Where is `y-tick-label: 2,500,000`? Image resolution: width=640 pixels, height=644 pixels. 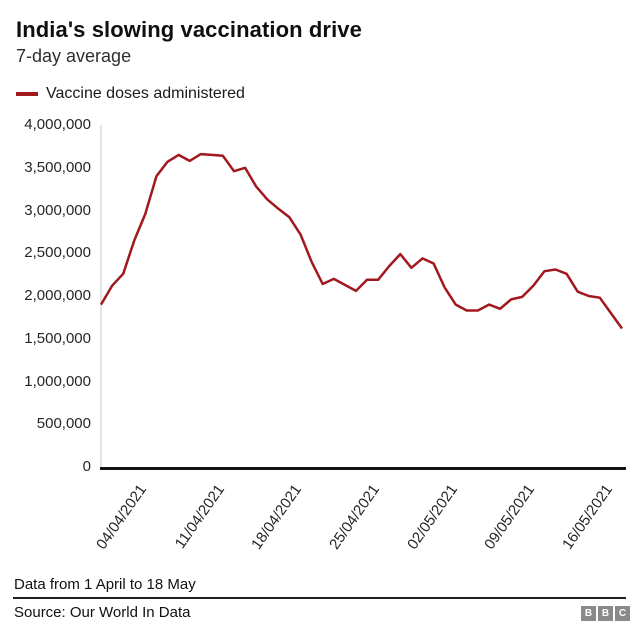
y-tick-label: 2,500,000 is located at coordinates (57, 253).